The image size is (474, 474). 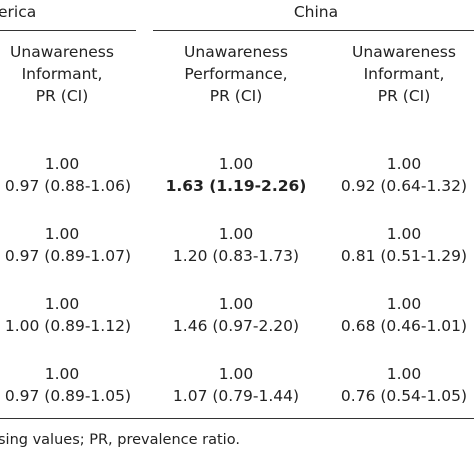 What do you see at coordinates (67, 396) in the screenshot?
I see `cell-ratio: 0.97 (0.89-1.05)` at bounding box center [67, 396].